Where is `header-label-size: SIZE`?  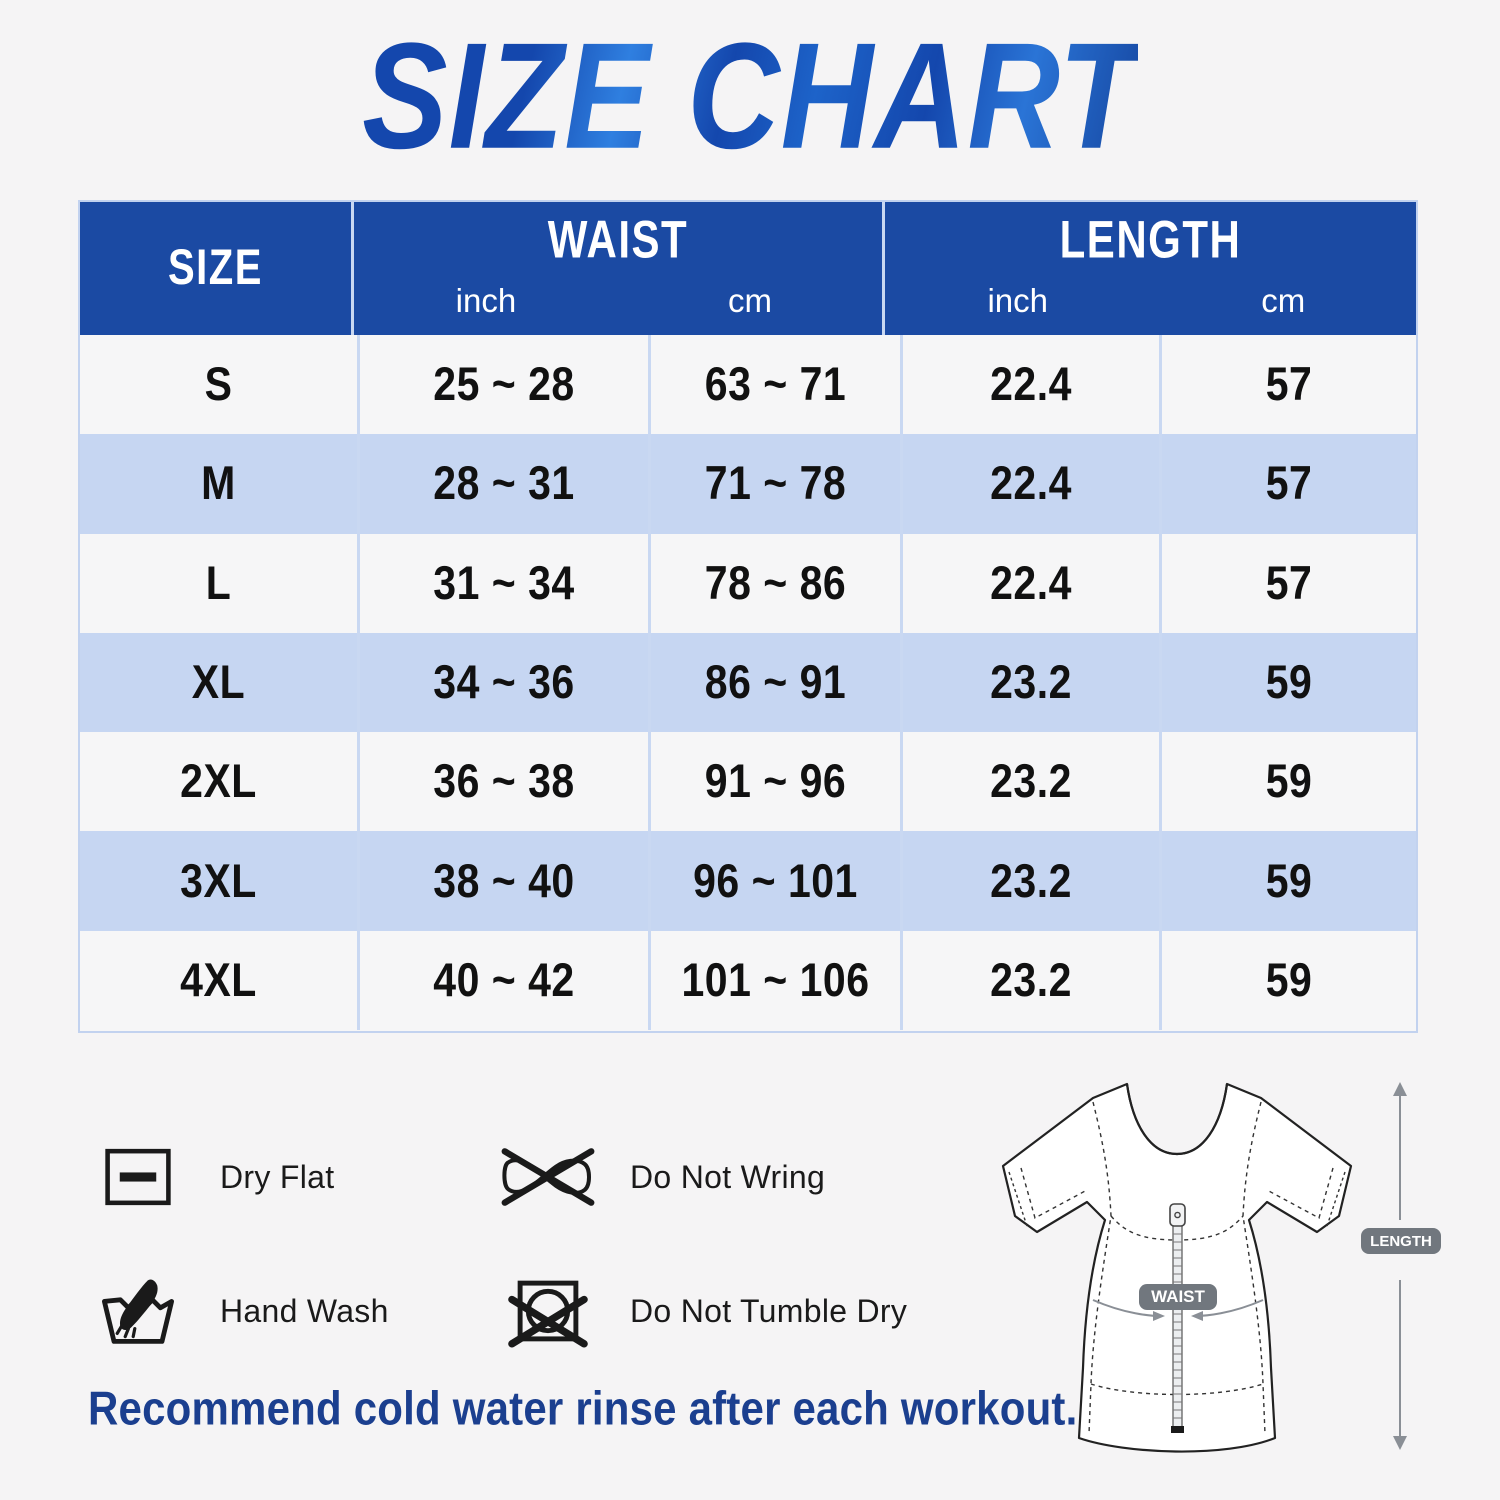 header-label-size: SIZE is located at coordinates (215, 268).